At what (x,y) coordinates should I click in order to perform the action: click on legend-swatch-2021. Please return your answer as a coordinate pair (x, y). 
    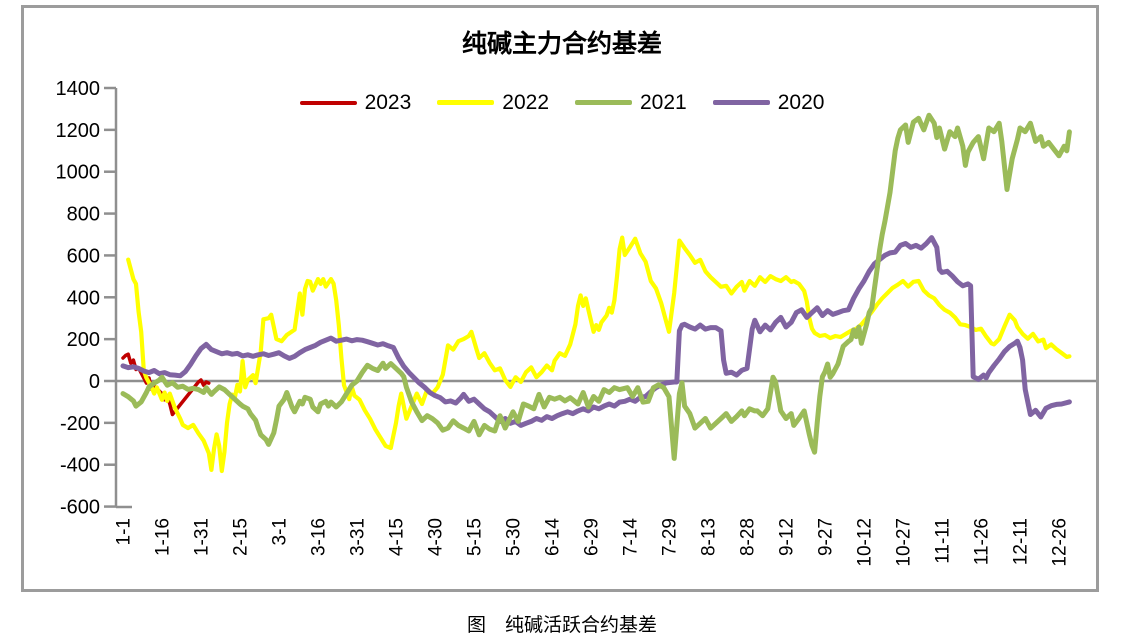
    Looking at the image, I should click on (603, 102).